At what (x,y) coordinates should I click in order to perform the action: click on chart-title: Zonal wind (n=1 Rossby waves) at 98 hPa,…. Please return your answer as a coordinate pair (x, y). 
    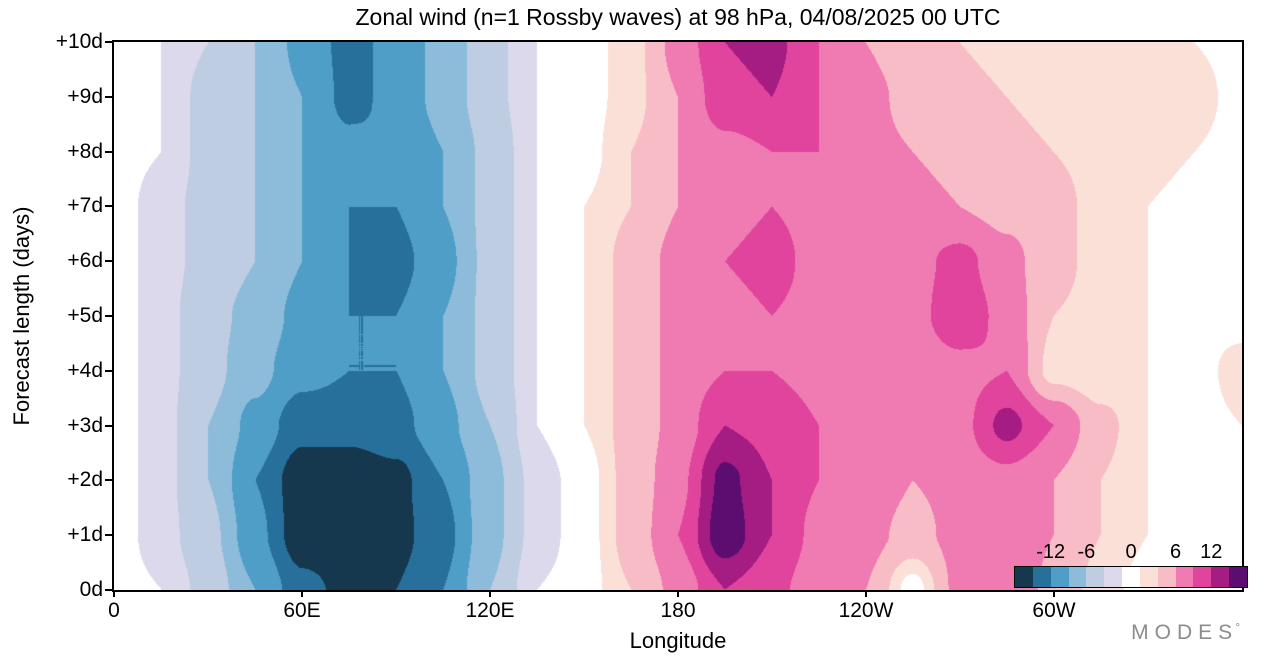
    Looking at the image, I should click on (678, 17).